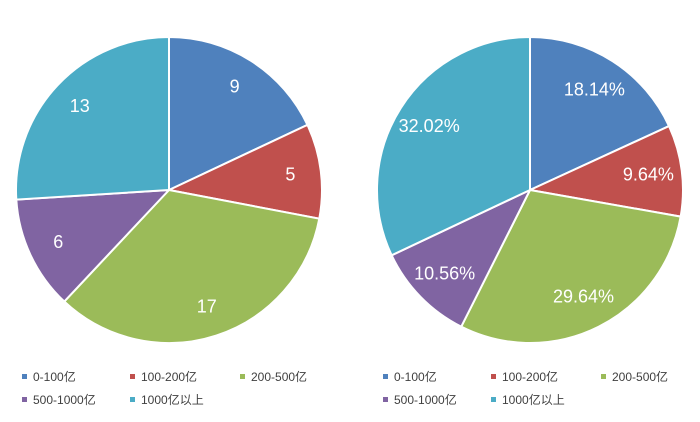  What do you see at coordinates (58, 242) in the screenshot?
I see `data-label-500-1000: 6` at bounding box center [58, 242].